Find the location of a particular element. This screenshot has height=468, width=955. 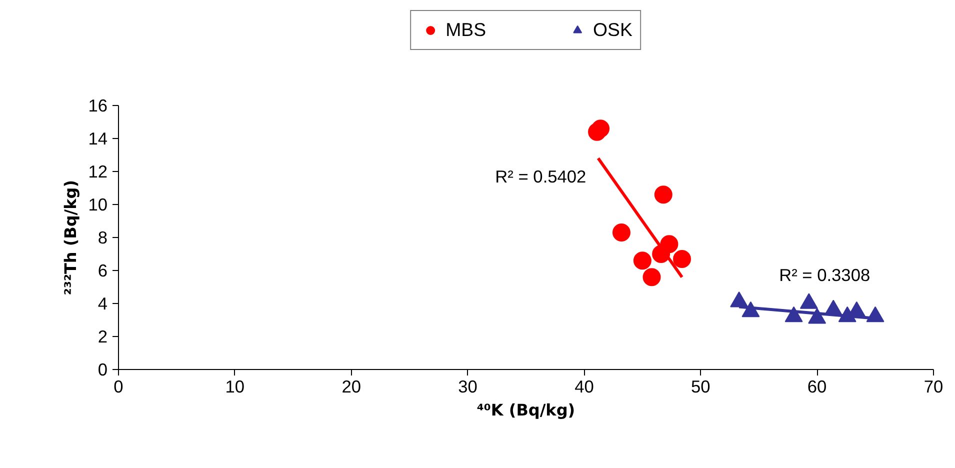

x-tick-label: 50 is located at coordinates (700, 386).